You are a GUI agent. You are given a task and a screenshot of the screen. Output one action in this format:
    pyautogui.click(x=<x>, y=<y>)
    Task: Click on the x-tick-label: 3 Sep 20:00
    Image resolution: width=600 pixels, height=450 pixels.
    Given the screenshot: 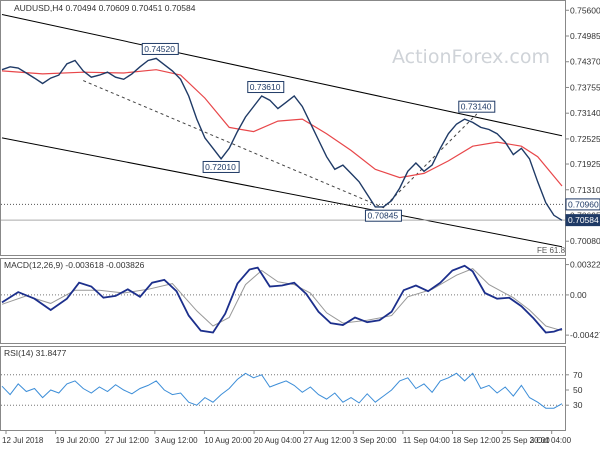 What is the action you would take?
    pyautogui.click(x=375, y=440)
    